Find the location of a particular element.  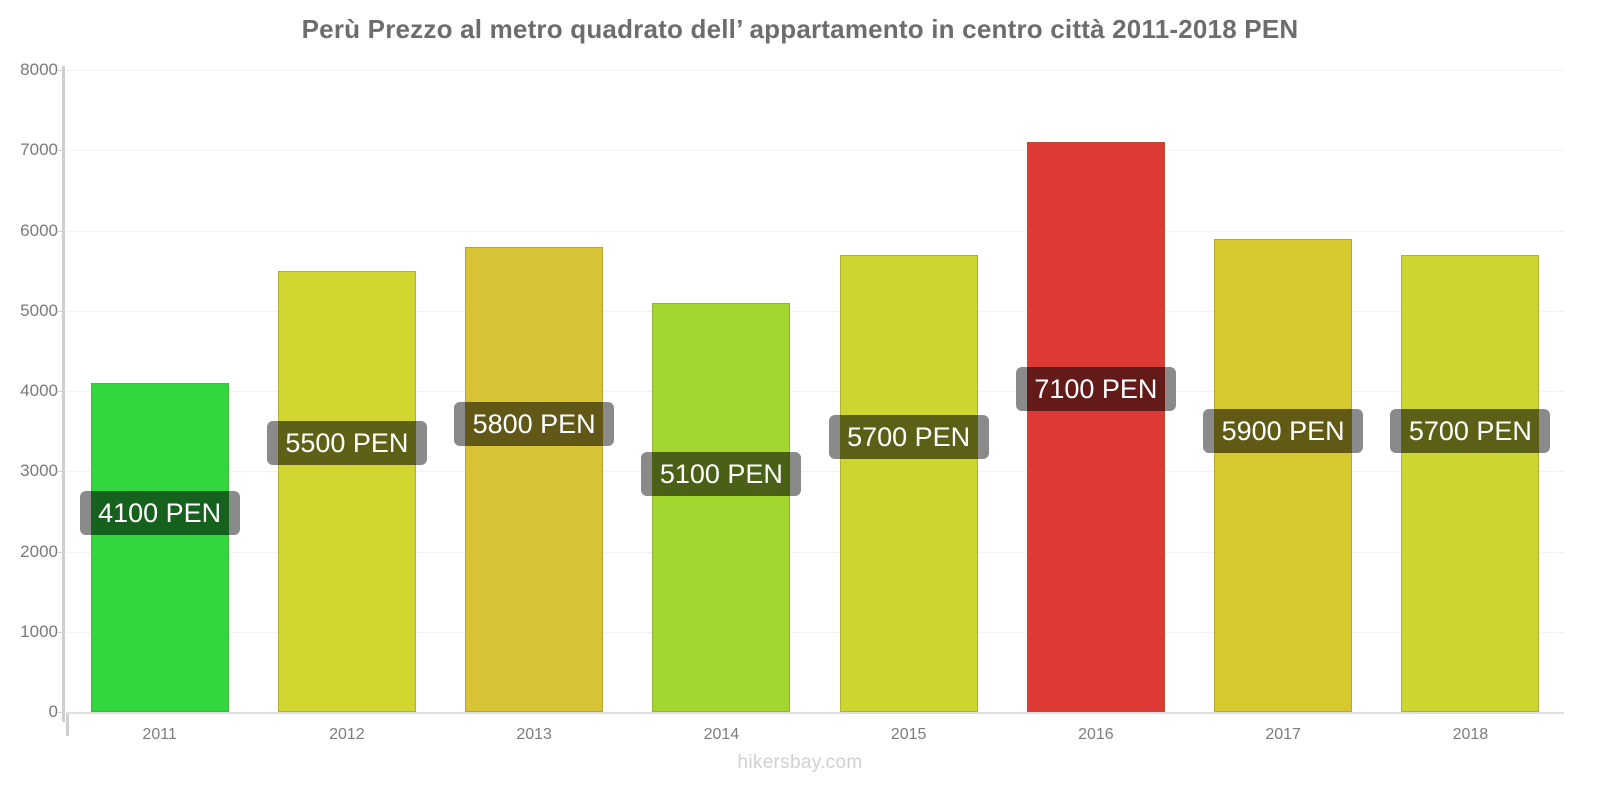

value-label-2018: 5700 PEN is located at coordinates (1470, 431).